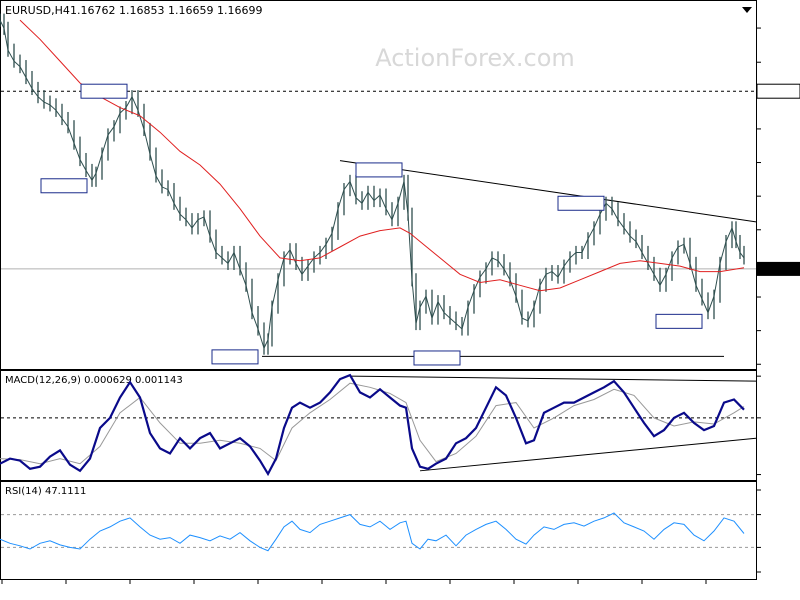  I want to click on rsi-series, so click(378, 532).